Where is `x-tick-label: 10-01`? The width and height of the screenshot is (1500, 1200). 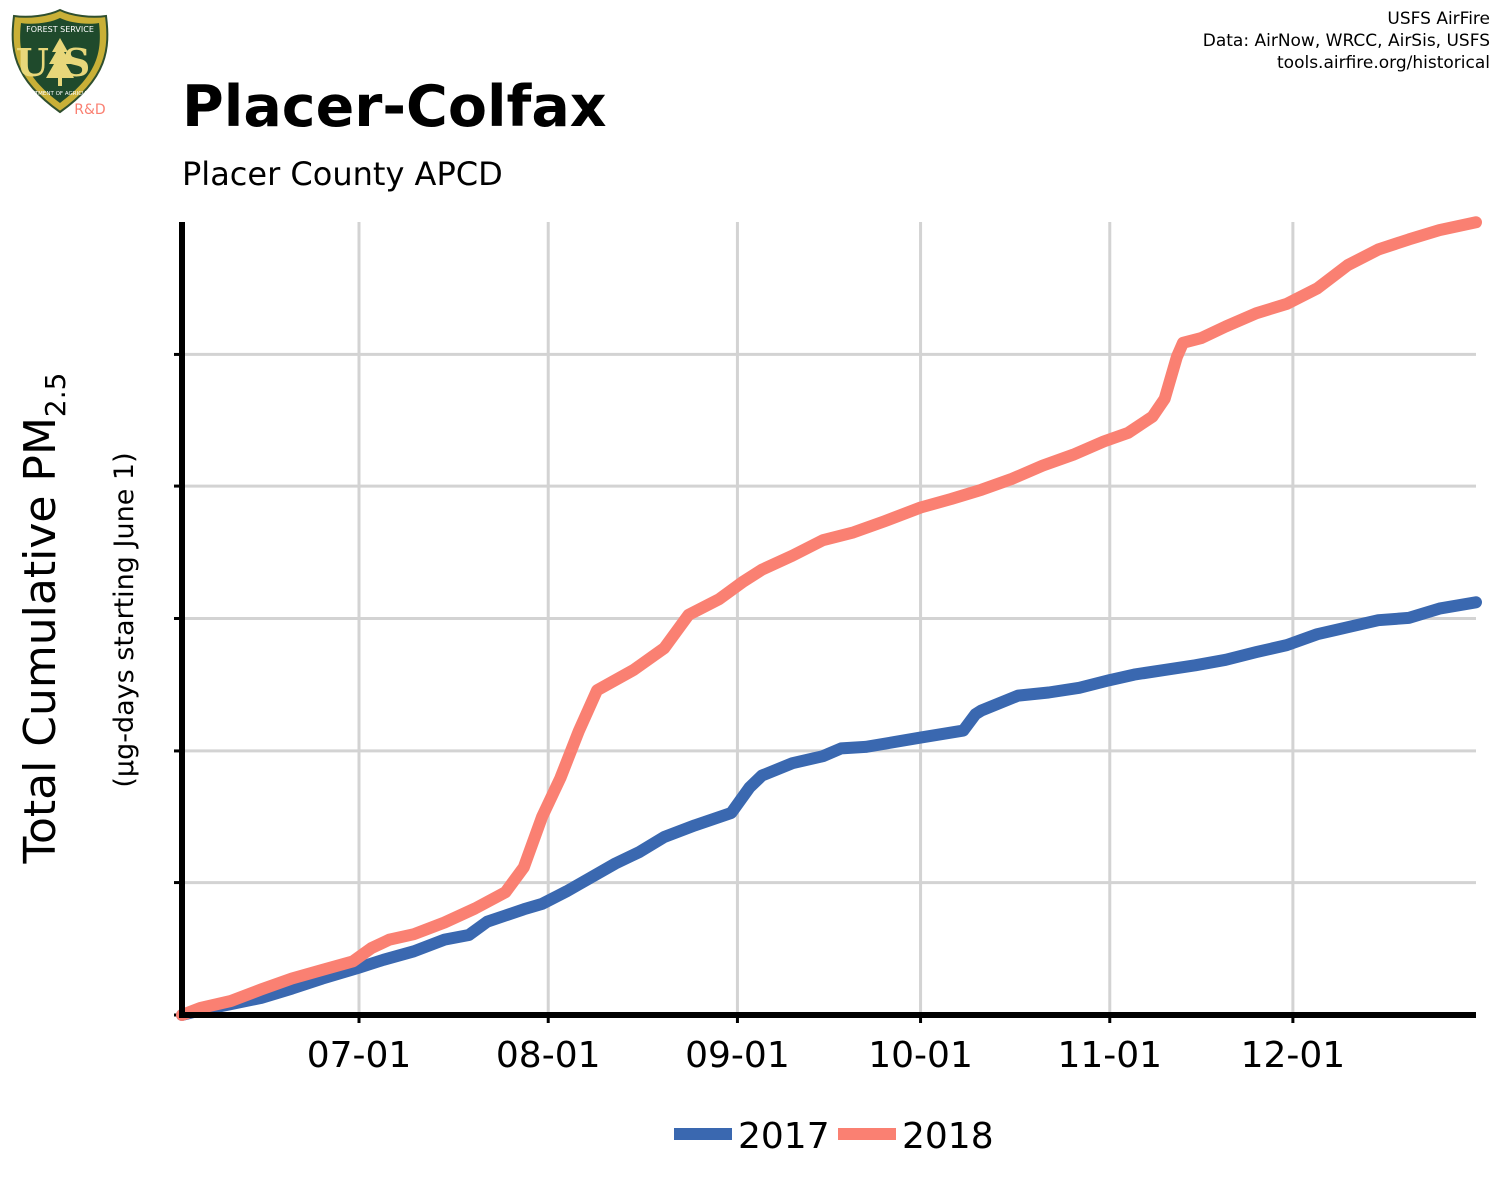 x-tick-label: 10-01 is located at coordinates (920, 1055).